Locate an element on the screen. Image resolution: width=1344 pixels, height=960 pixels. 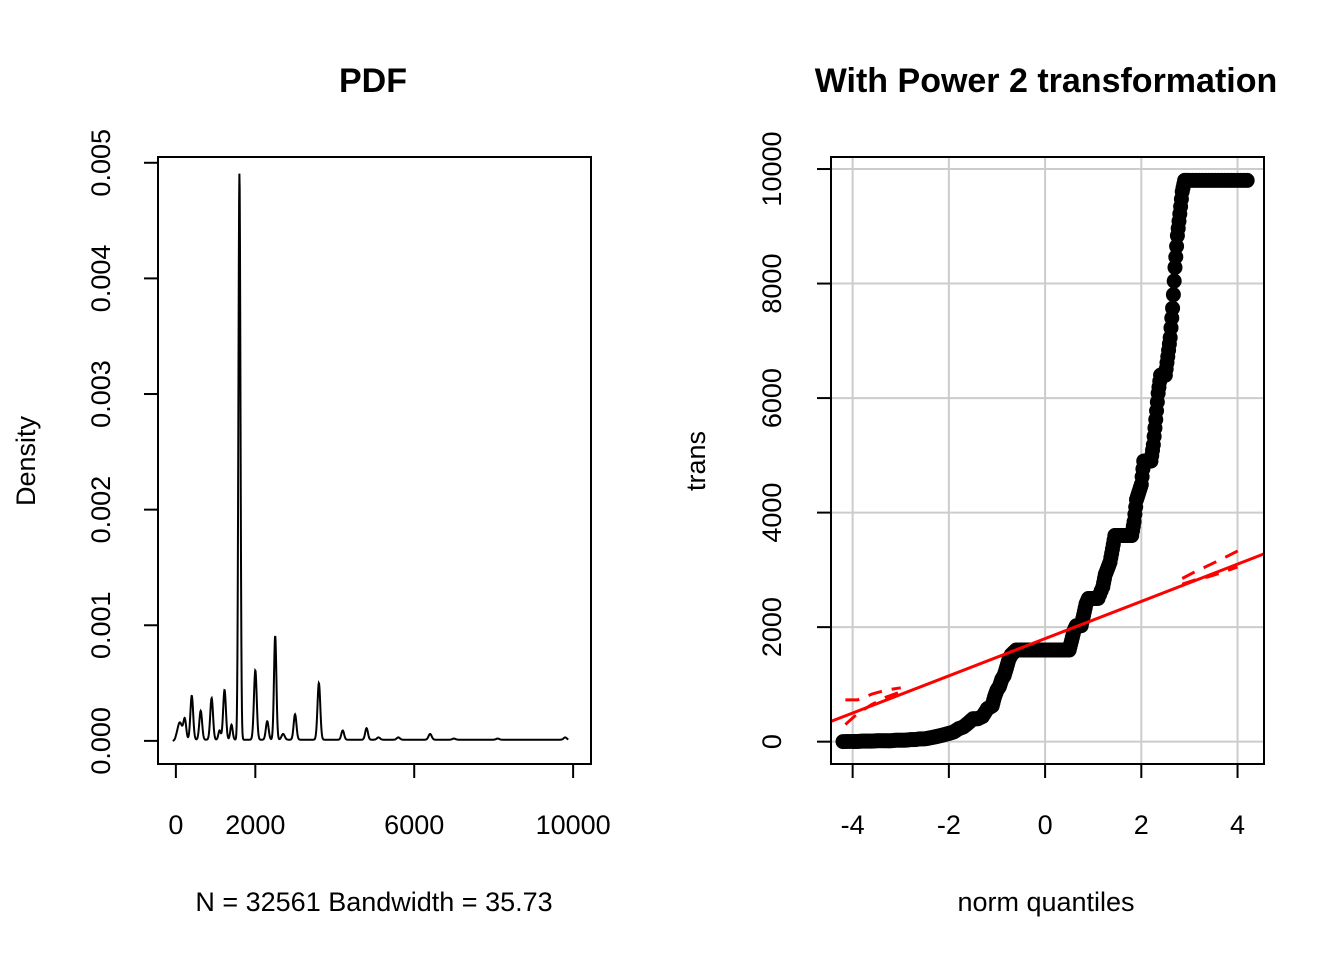
y-tick-label: 0.005 is located at coordinates (101, 163).